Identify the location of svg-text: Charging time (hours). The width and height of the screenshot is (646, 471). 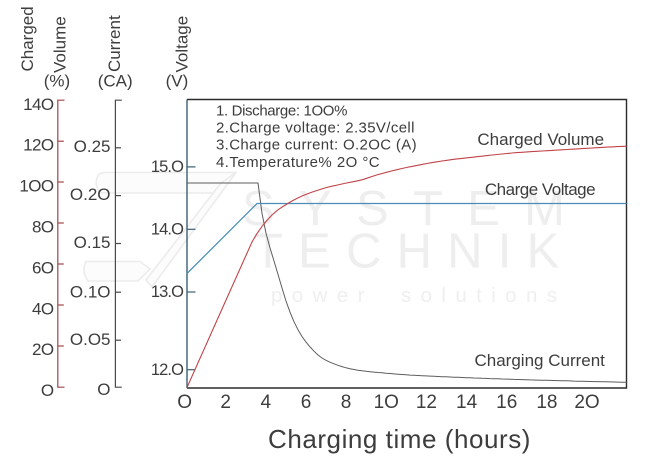
(399, 439).